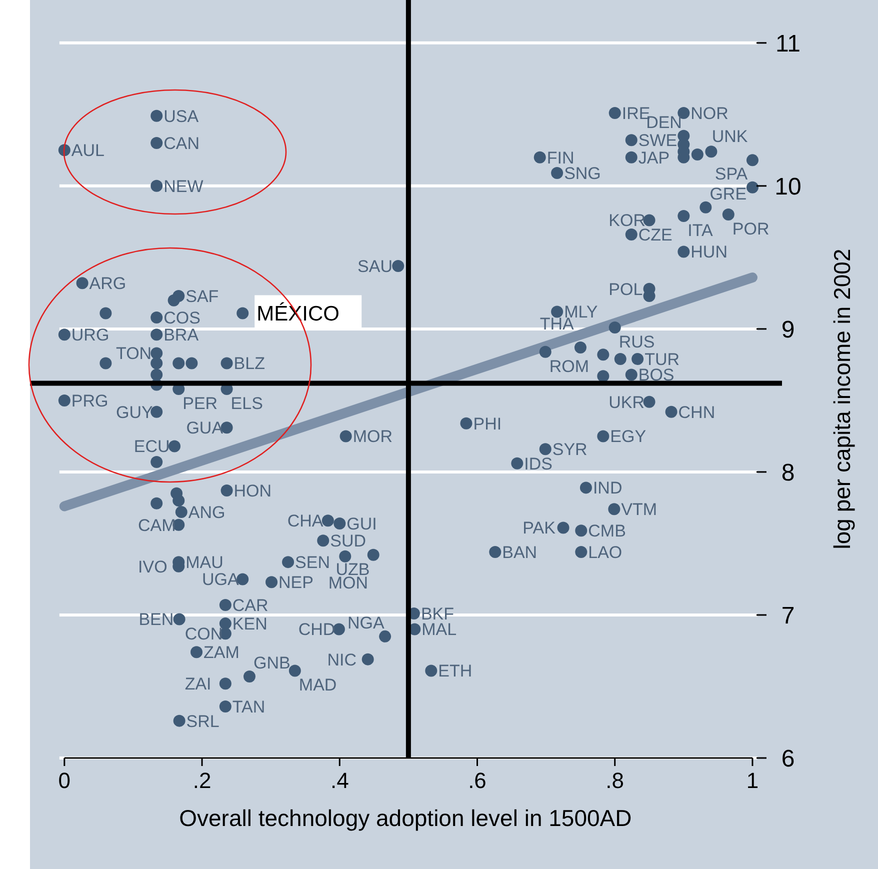 This screenshot has height=869, width=878. Describe the element at coordinates (372, 436) in the screenshot. I see `data-label: MOR` at that location.